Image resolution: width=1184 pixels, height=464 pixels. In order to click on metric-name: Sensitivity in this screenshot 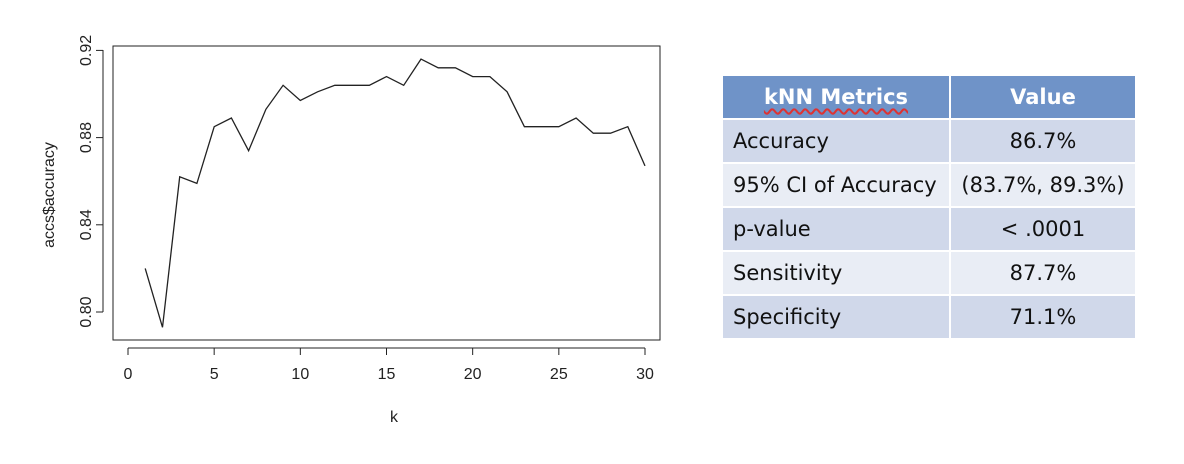, I will do `click(837, 273)`.